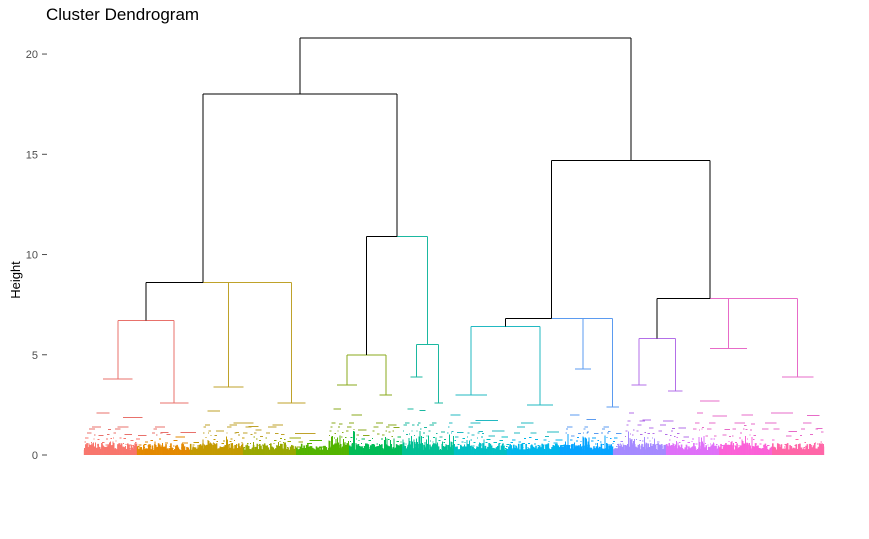 The height and width of the screenshot is (539, 869). What do you see at coordinates (123, 14) in the screenshot?
I see `chart-title: Cluster Dendrogram` at bounding box center [123, 14].